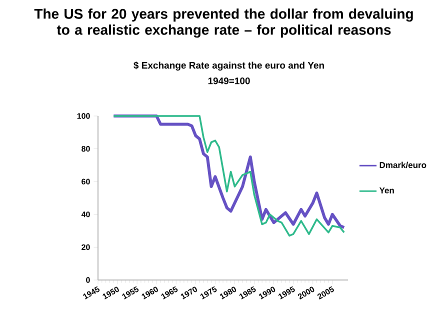  What do you see at coordinates (88, 280) in the screenshot?
I see `y-tick-label: 0` at bounding box center [88, 280].